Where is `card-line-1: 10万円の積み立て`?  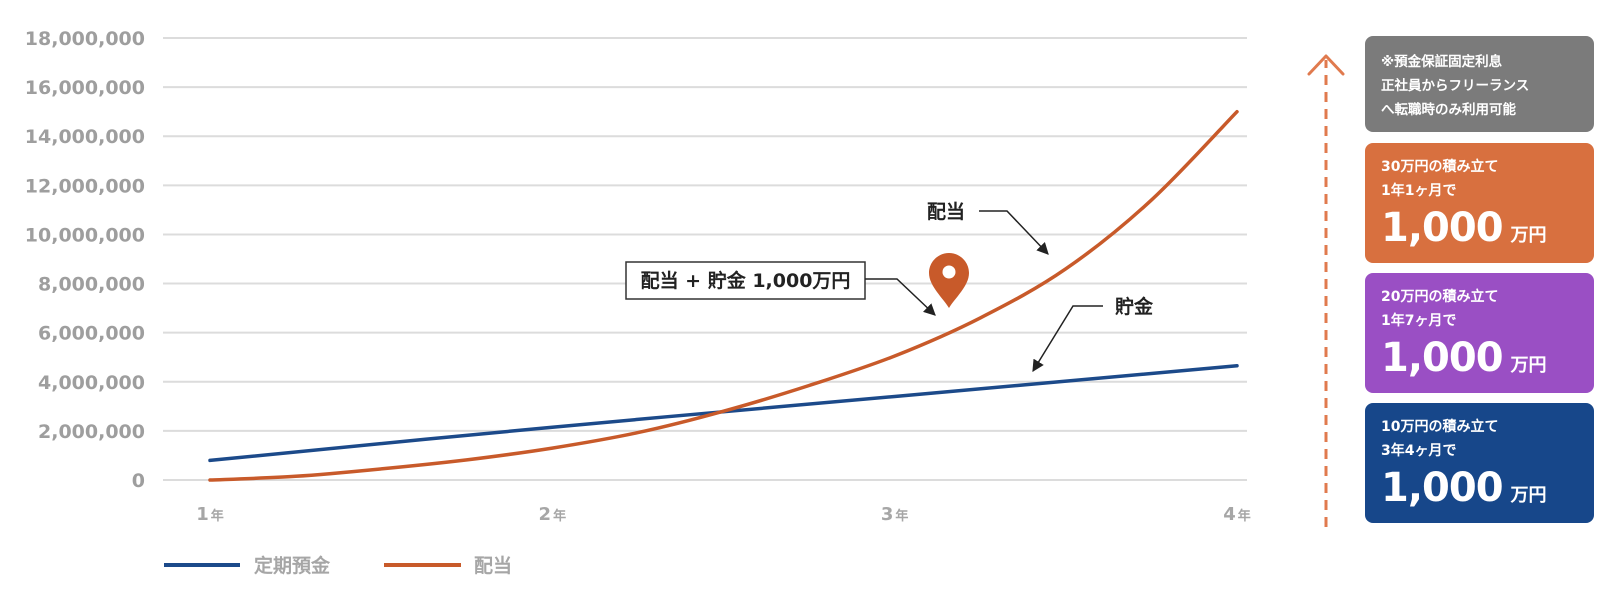
card-line-1: 10万円の積み立て is located at coordinates (1440, 427).